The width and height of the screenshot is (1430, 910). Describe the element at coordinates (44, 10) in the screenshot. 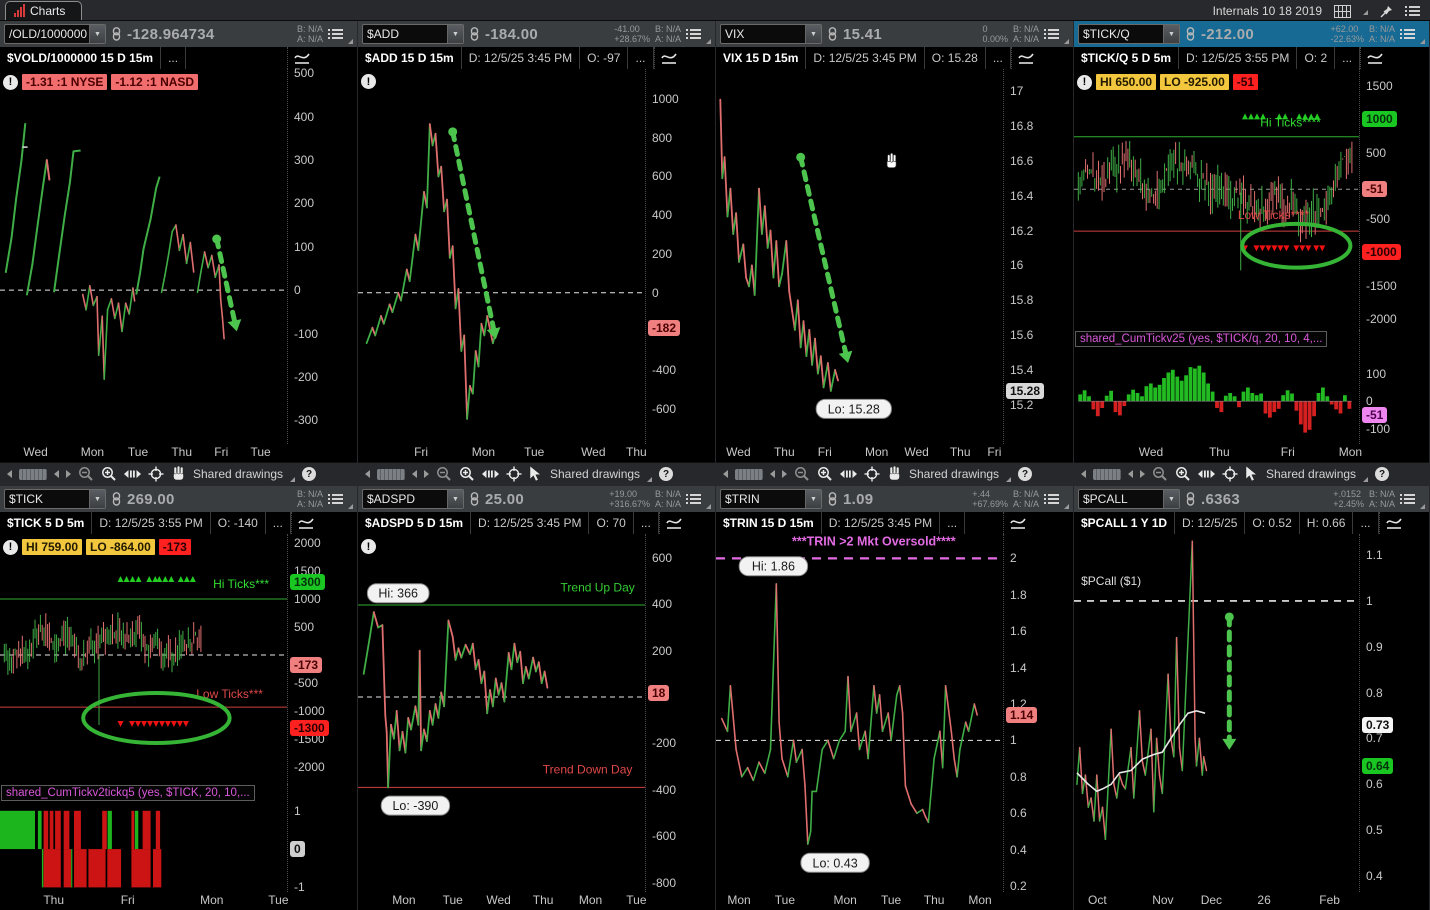

I see `tab-charts: Charts` at that location.